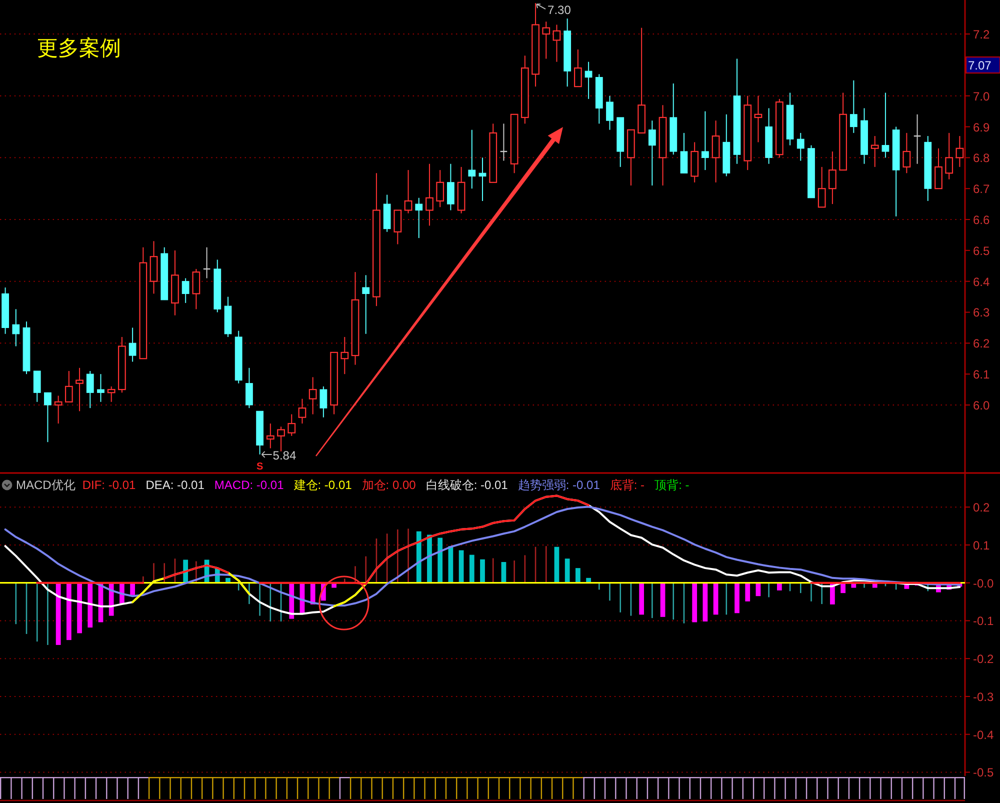 The width and height of the screenshot is (1000, 803). Describe the element at coordinates (981, 405) in the screenshot. I see `y-tick-label: 6.0` at that location.